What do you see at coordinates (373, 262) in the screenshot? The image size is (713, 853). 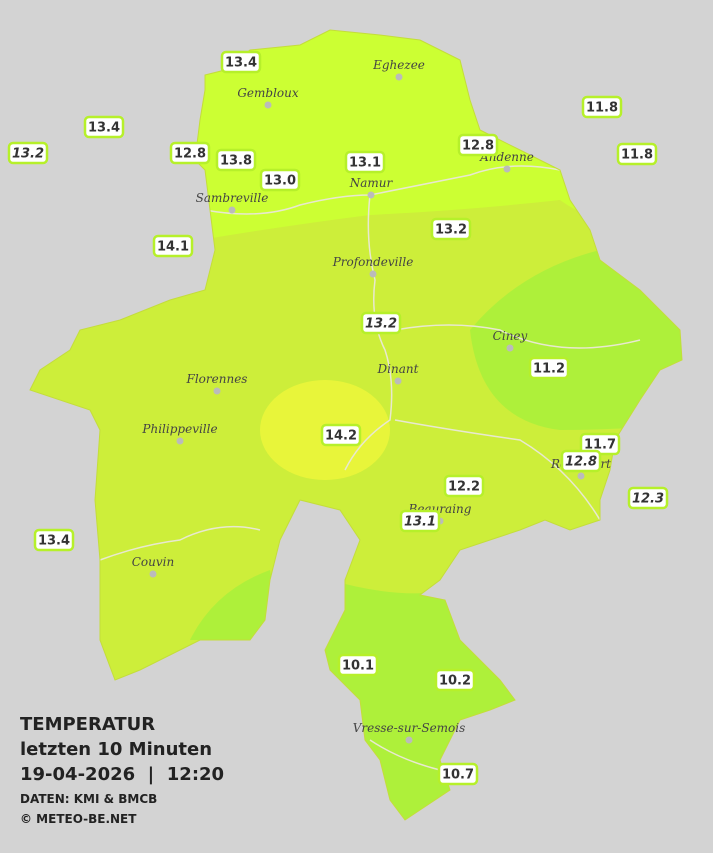 I see `town-name: Profondeville` at bounding box center [373, 262].